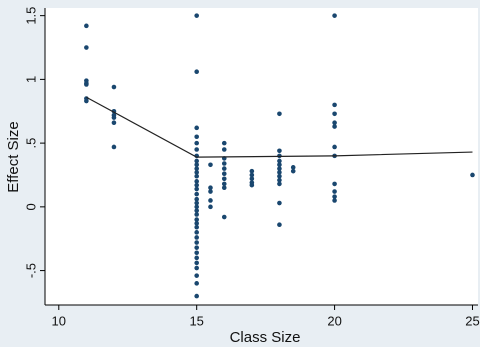 The width and height of the screenshot is (480, 347). I want to click on fit-line, so click(279, 127).